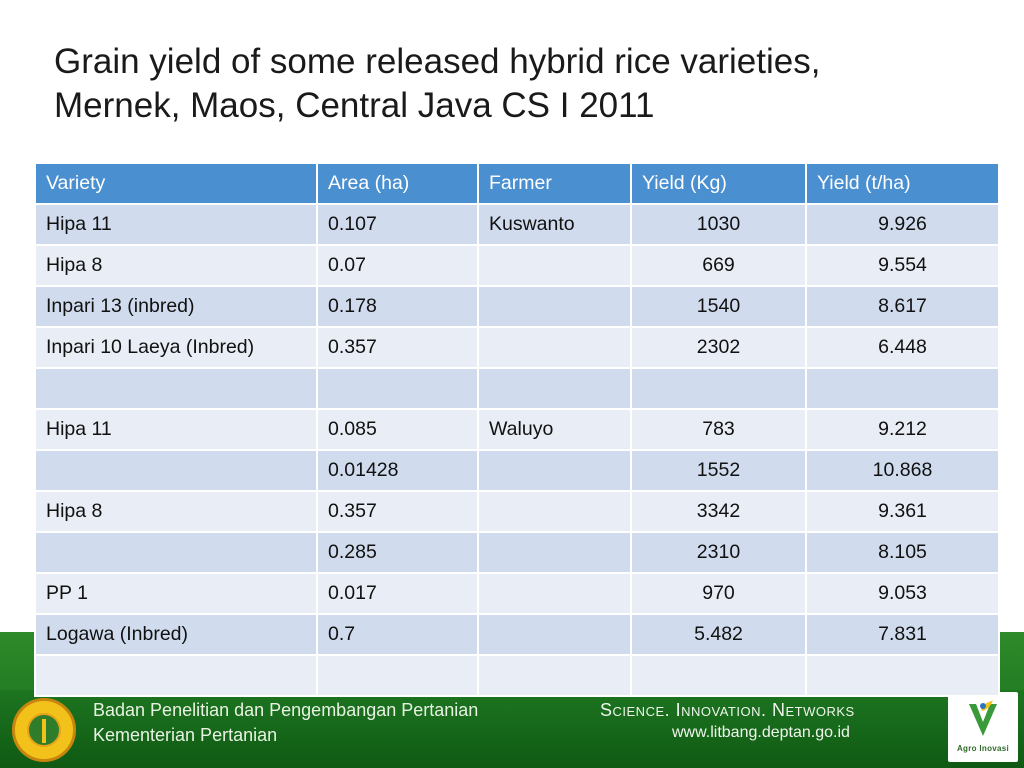 The image size is (1024, 768). What do you see at coordinates (902, 634) in the screenshot?
I see `cell-yield-tha: 7.831` at bounding box center [902, 634].